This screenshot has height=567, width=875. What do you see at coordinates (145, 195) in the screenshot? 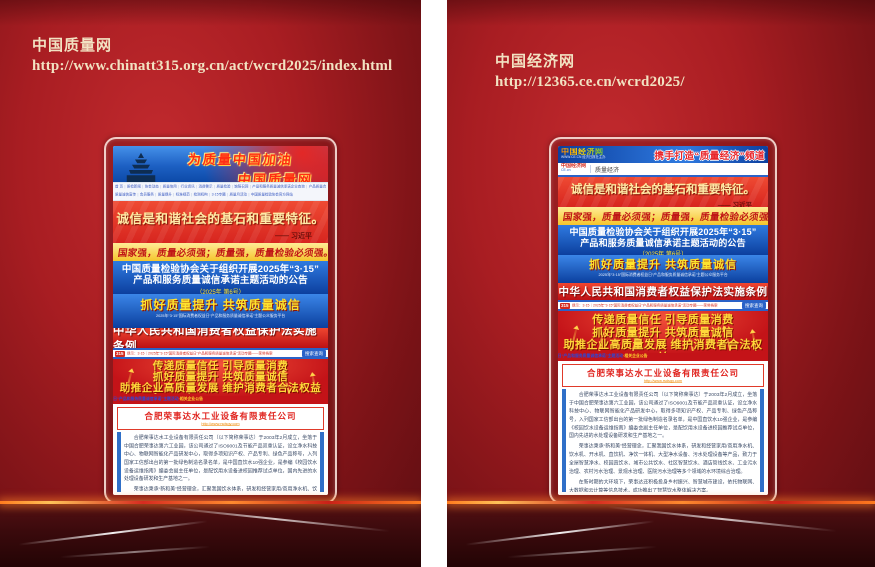
I see `nav-link: 会员服务` at bounding box center [145, 195].